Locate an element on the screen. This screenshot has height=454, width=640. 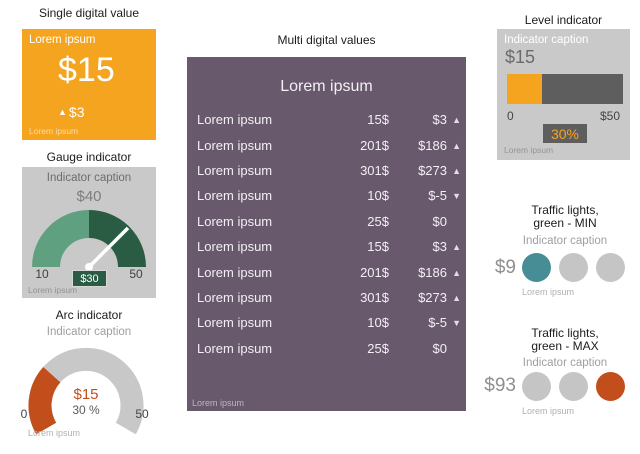
traffic-max-lights is located at coordinates (573, 386).